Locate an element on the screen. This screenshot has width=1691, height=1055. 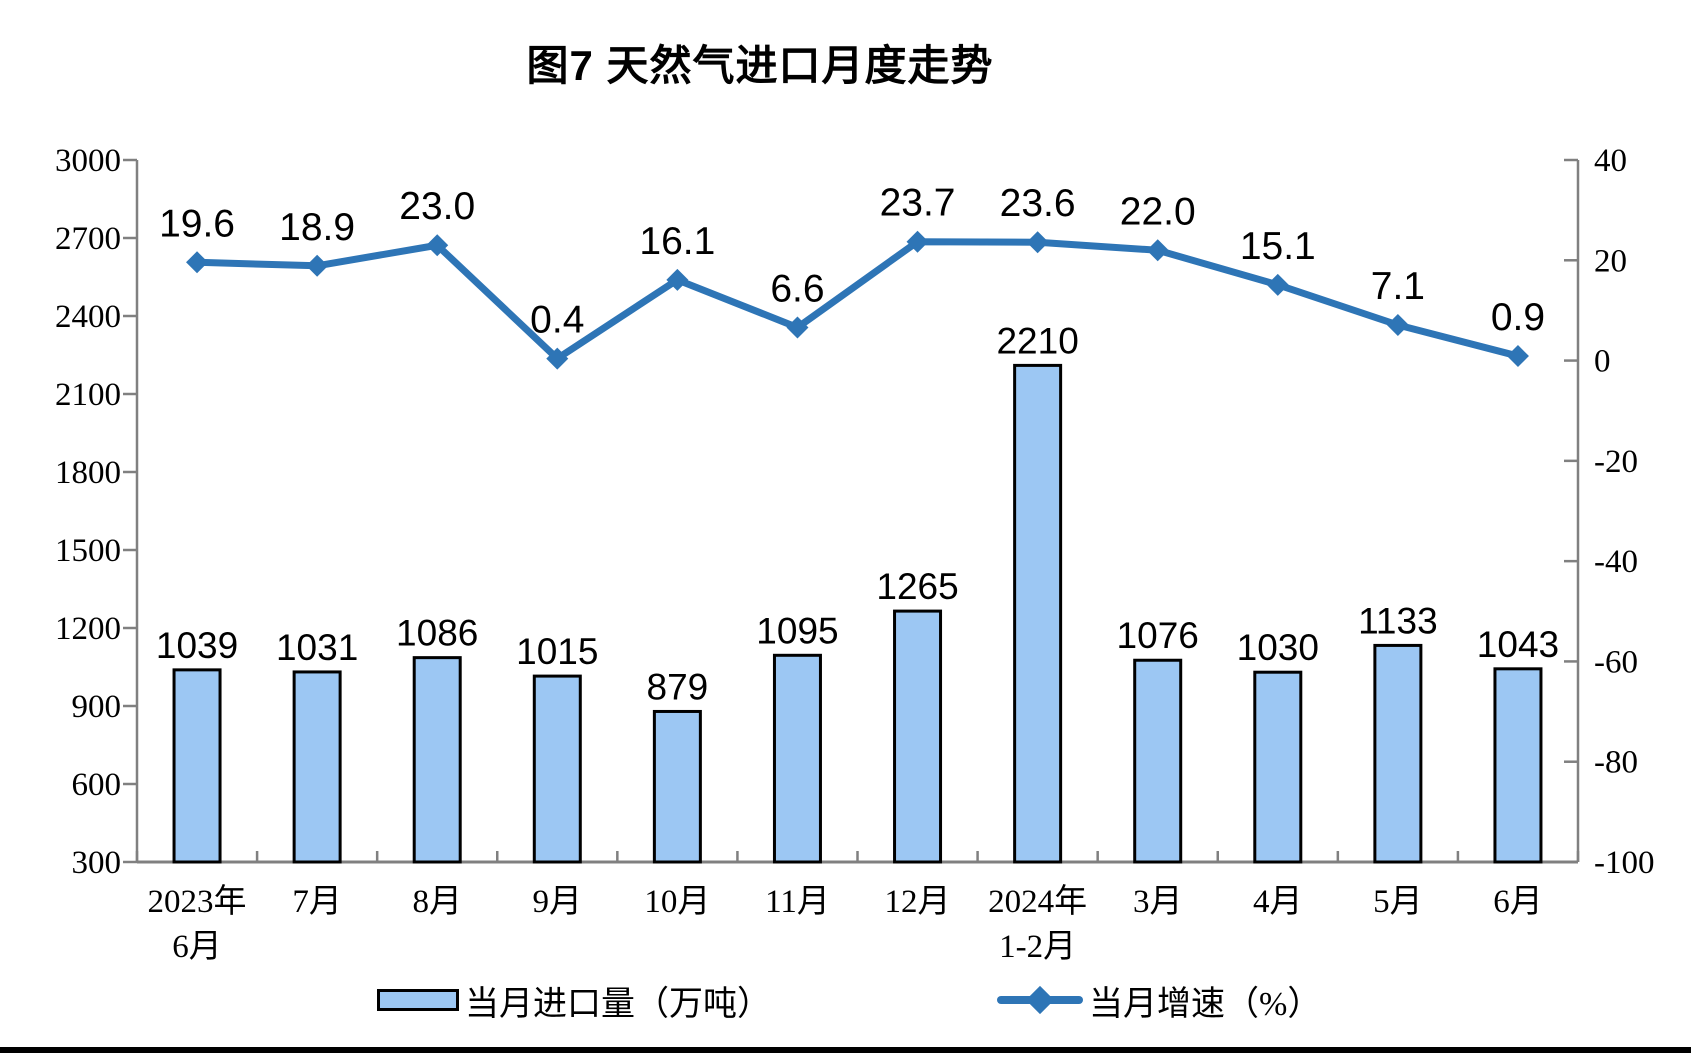
category-label: 6月 is located at coordinates (1518, 902).